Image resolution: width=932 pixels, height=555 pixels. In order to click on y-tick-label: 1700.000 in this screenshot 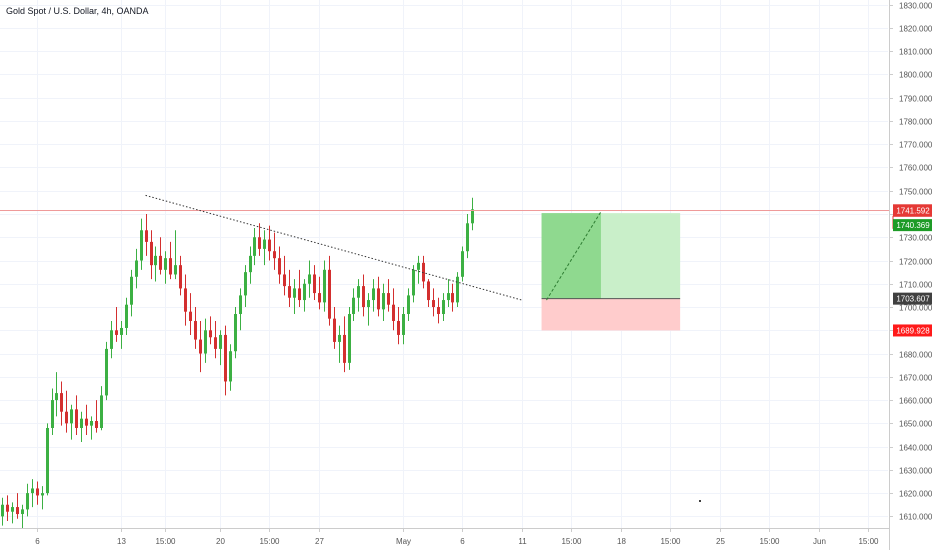, I will do `click(915, 308)`.